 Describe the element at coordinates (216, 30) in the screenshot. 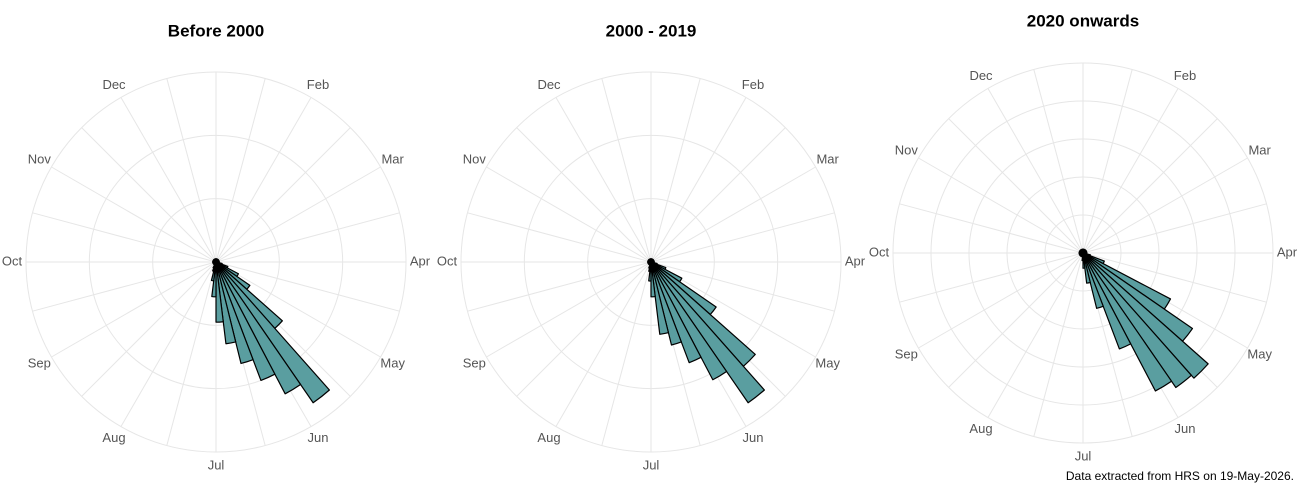

I see `chart-title: Before 2000` at that location.